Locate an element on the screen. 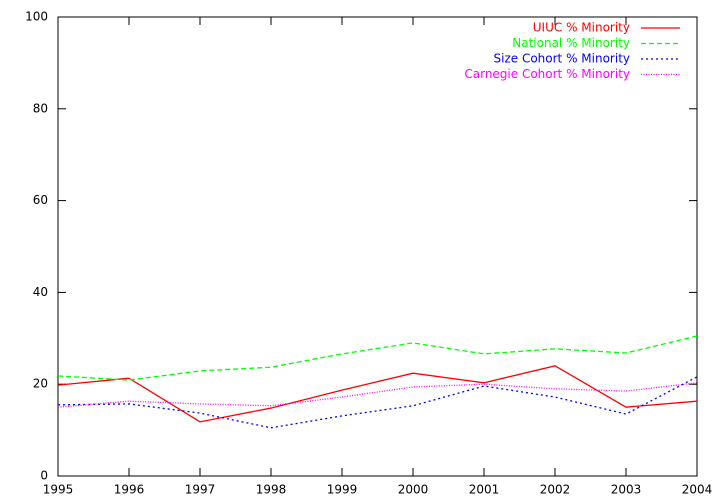 The width and height of the screenshot is (720, 504). legend-label: Size Cohort % Minority is located at coordinates (562, 59).